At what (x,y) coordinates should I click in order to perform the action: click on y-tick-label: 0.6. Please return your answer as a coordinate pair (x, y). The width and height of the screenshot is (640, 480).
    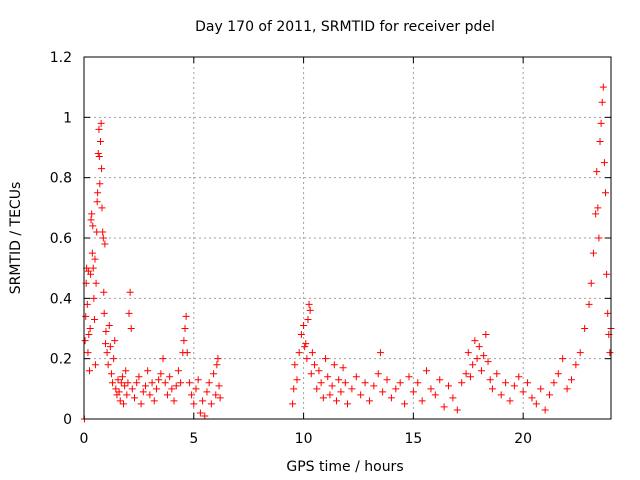
    Looking at the image, I should click on (61, 239).